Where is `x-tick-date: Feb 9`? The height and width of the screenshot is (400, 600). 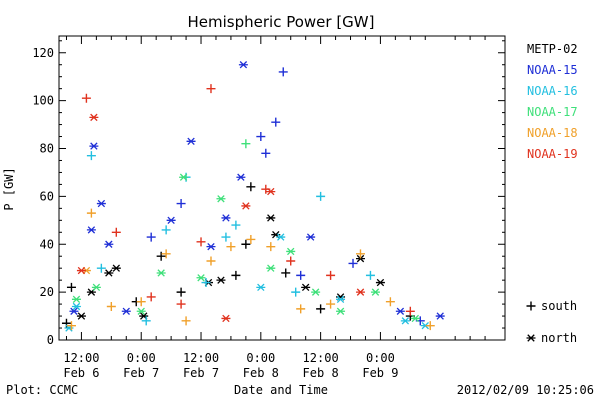 x-tick-date: Feb 9 is located at coordinates (380, 373).